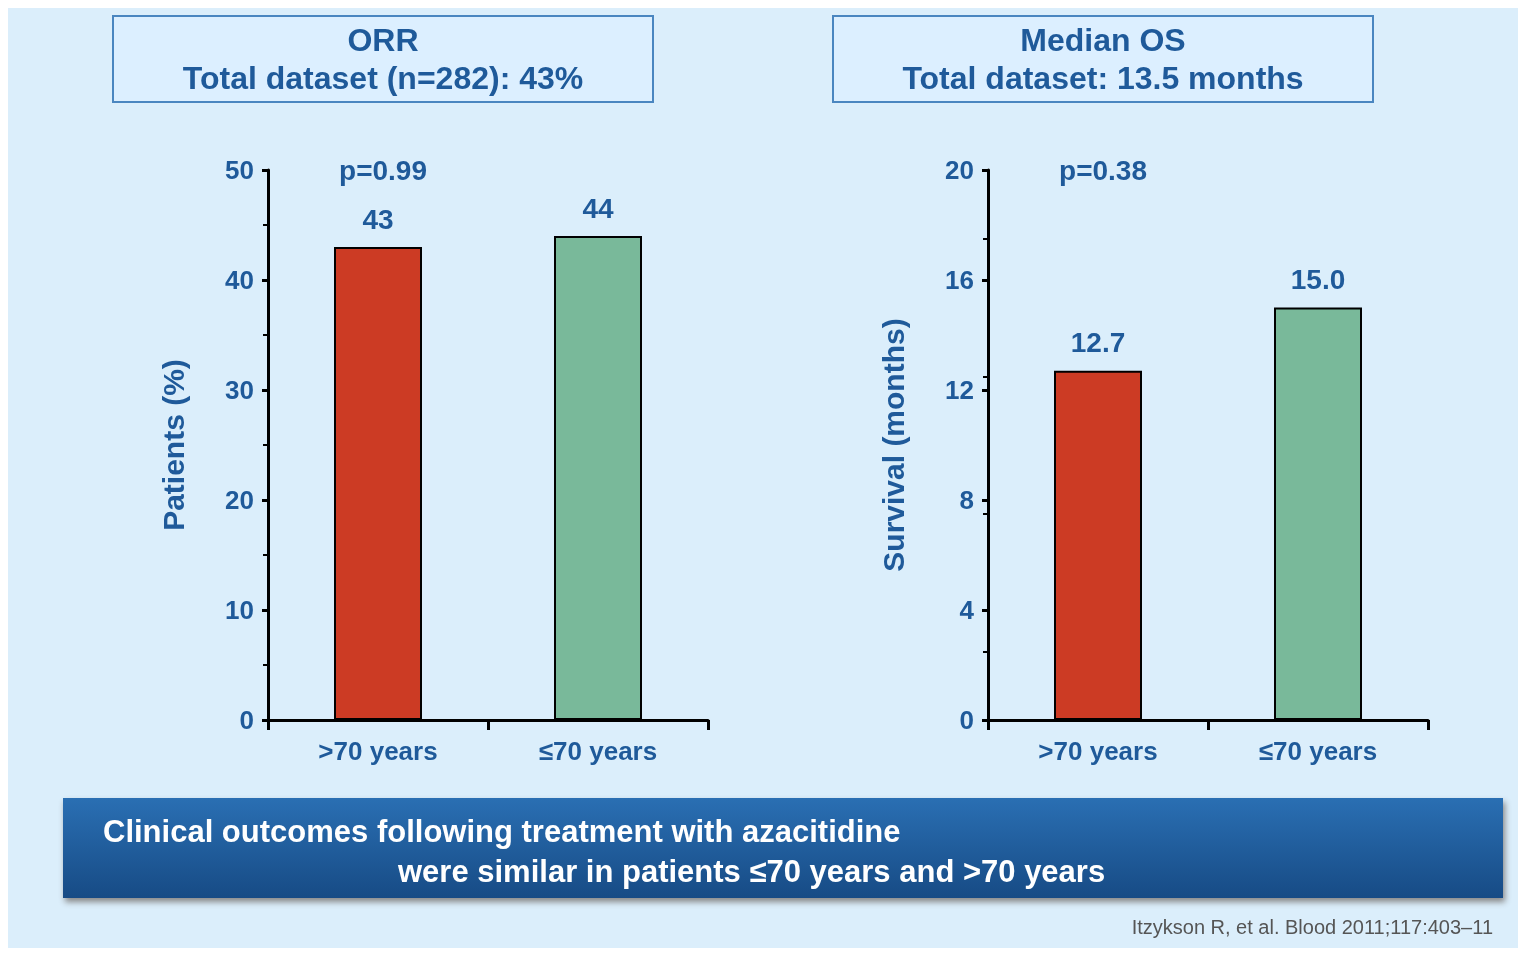 The image size is (1526, 955). I want to click on text: Clinical outcomes following treatment with azacitidine, so click(502, 832).